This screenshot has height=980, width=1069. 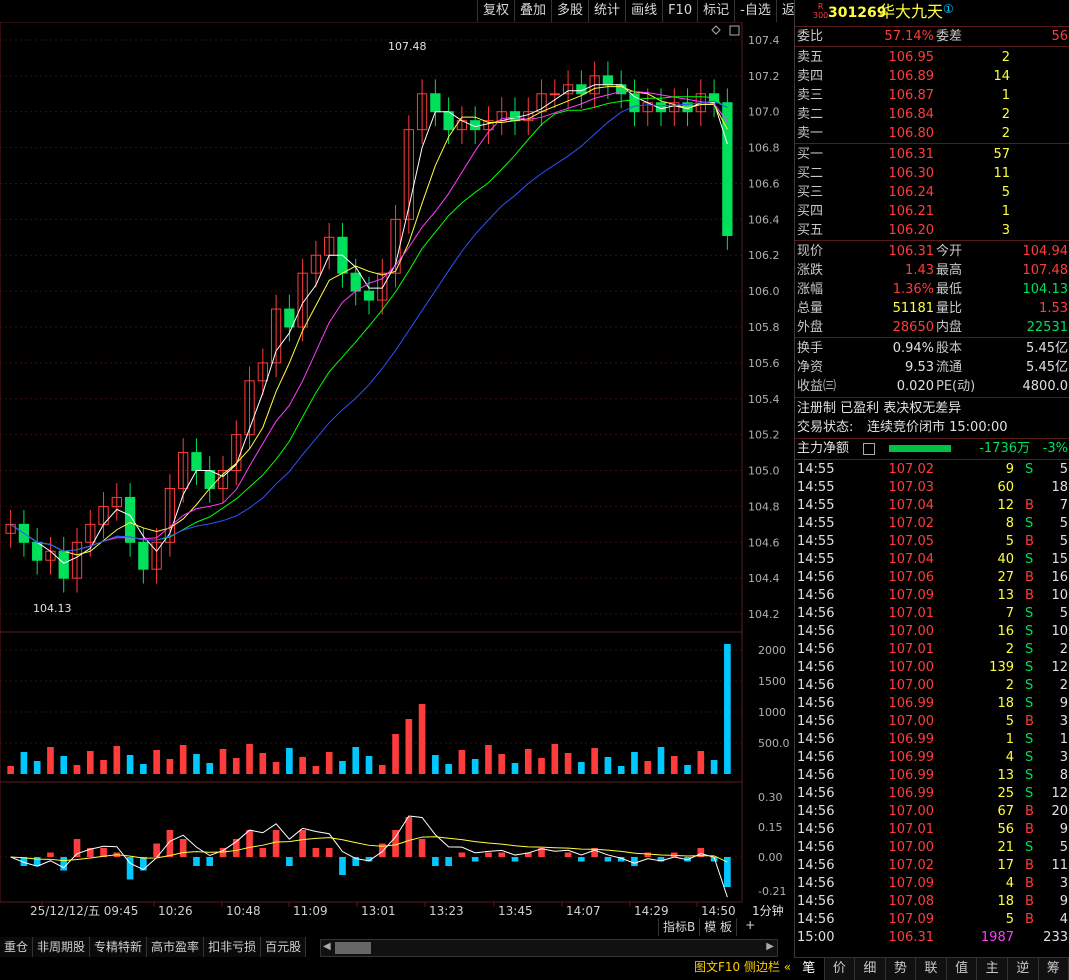 I want to click on ask-row: 卖二 106.84 2, so click(x=932, y=114).